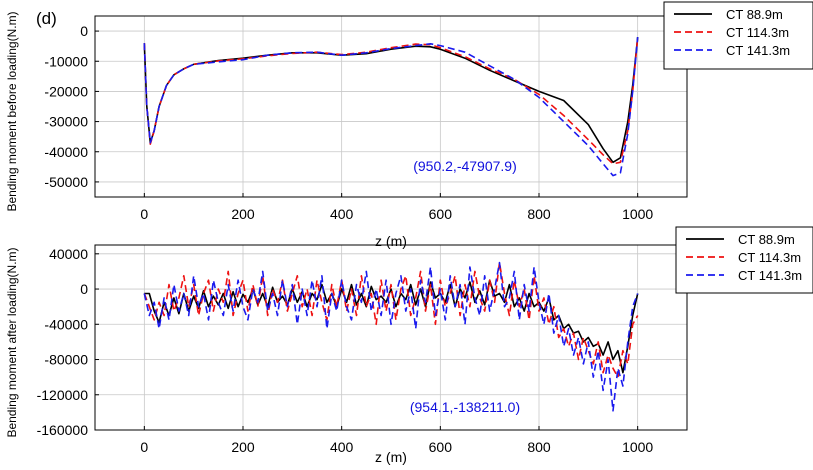 The width and height of the screenshot is (813, 470). I want to click on y-tick-label: 40000, so click(68, 254).